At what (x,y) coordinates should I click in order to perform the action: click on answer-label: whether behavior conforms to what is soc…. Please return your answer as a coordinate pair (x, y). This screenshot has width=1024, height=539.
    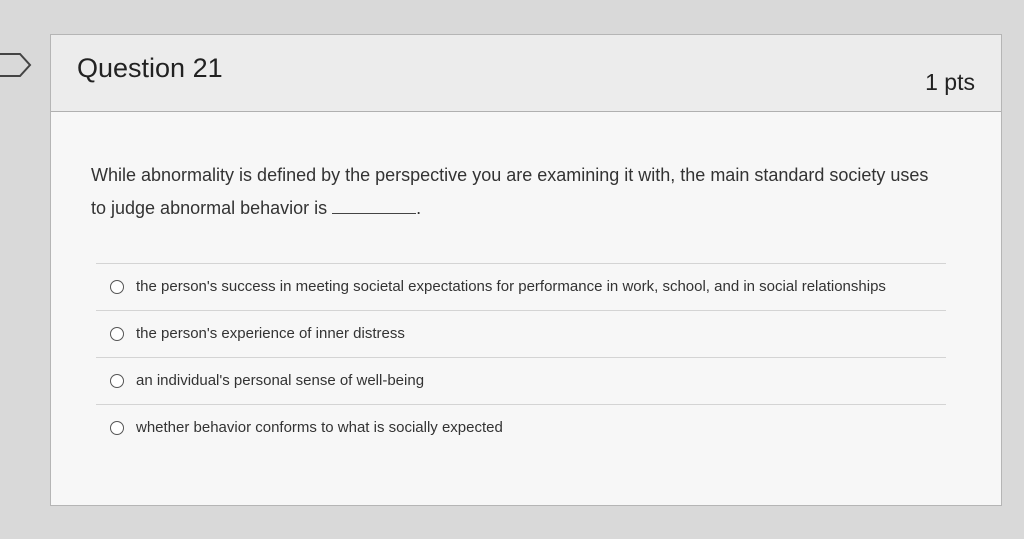
    Looking at the image, I should click on (319, 427).